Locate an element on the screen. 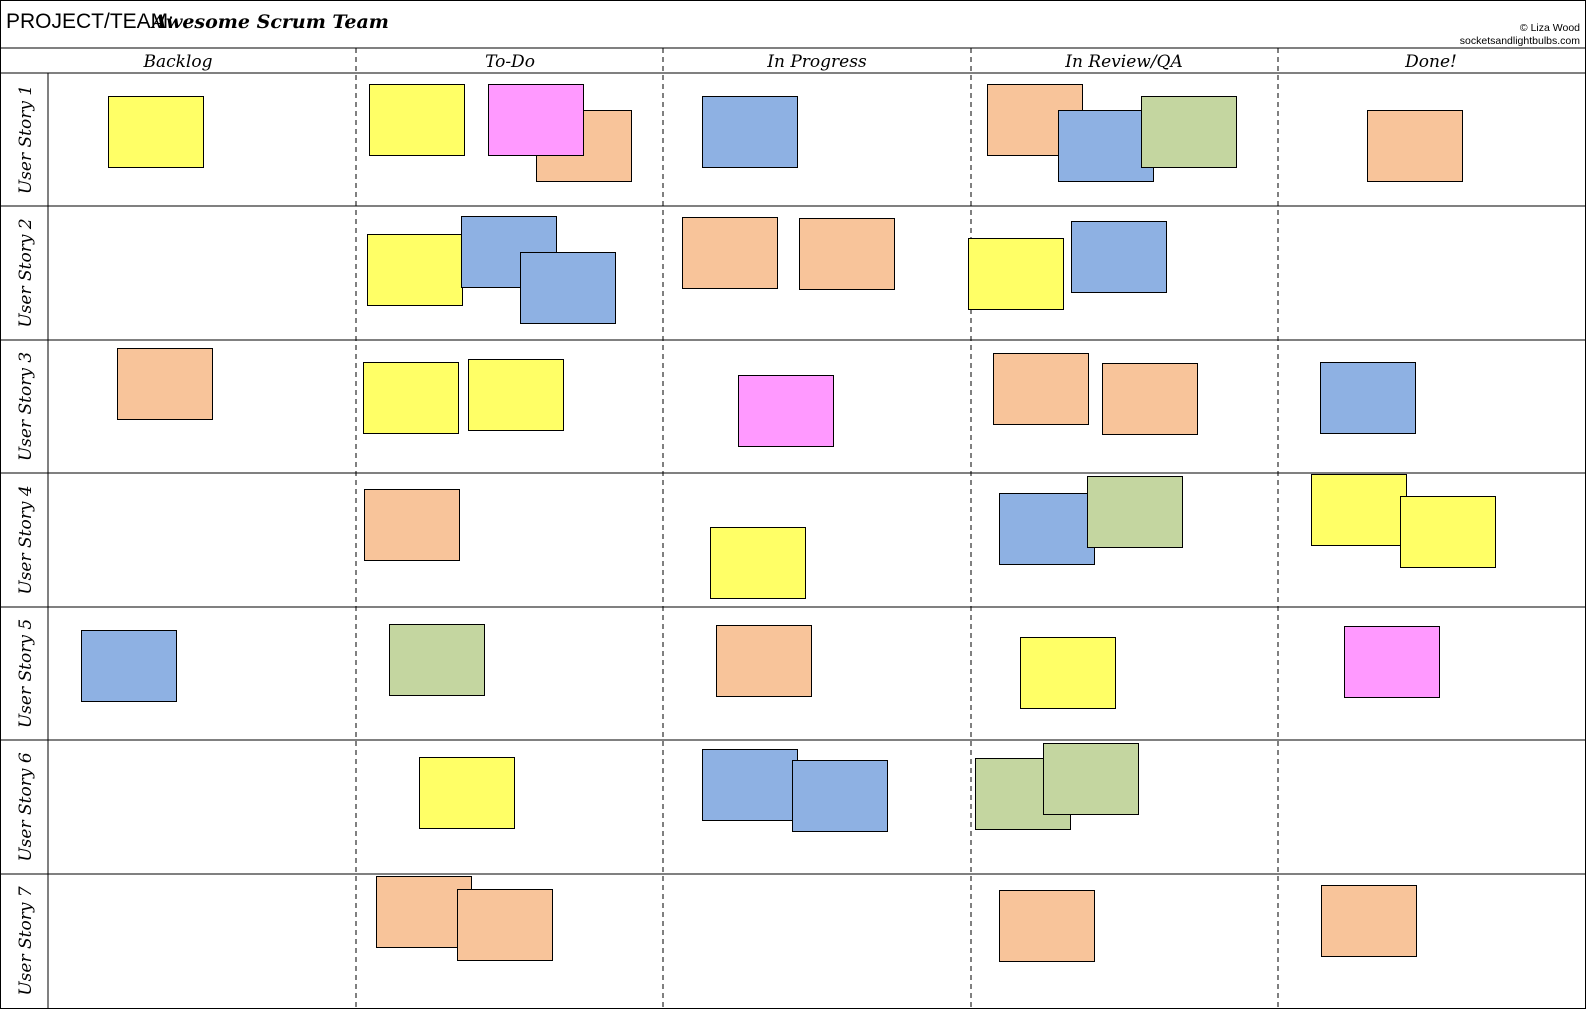 This screenshot has height=1009, width=1586. column-header-to-do: To-Do is located at coordinates (510, 62).